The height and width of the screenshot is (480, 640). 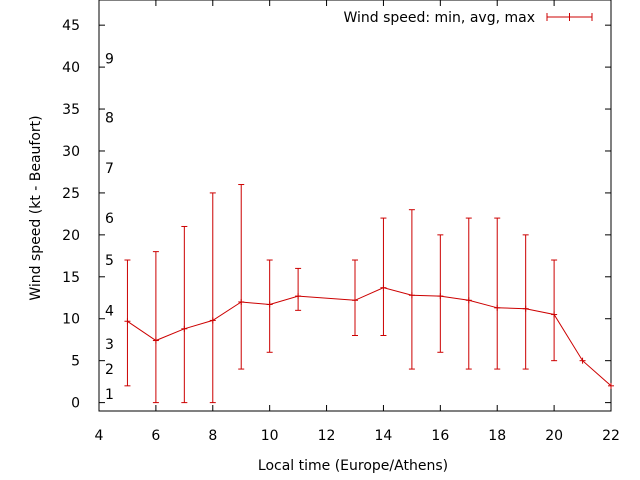 I want to click on y-tick-label: 0, so click(x=75, y=404).